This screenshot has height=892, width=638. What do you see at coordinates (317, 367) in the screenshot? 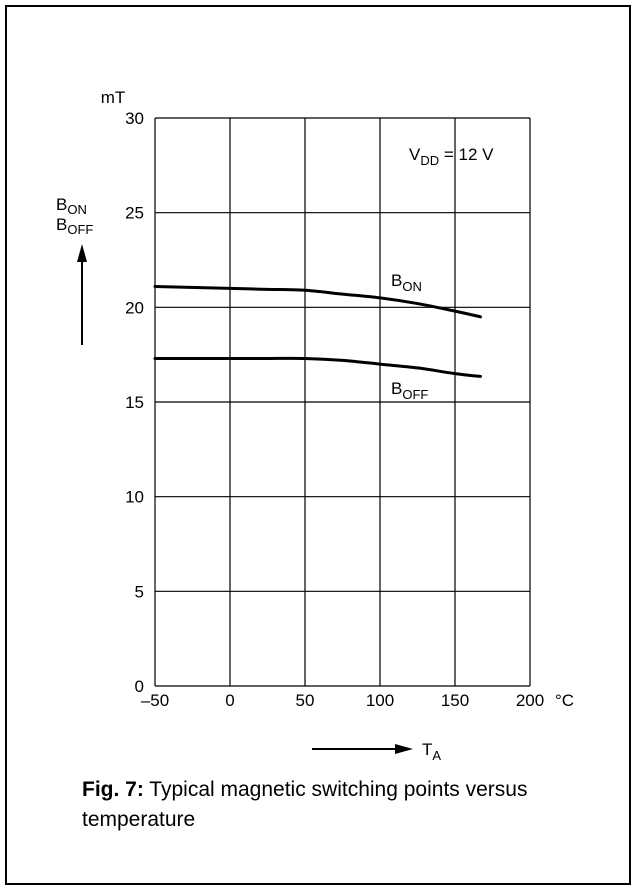
I see `series-line-b-off` at bounding box center [317, 367].